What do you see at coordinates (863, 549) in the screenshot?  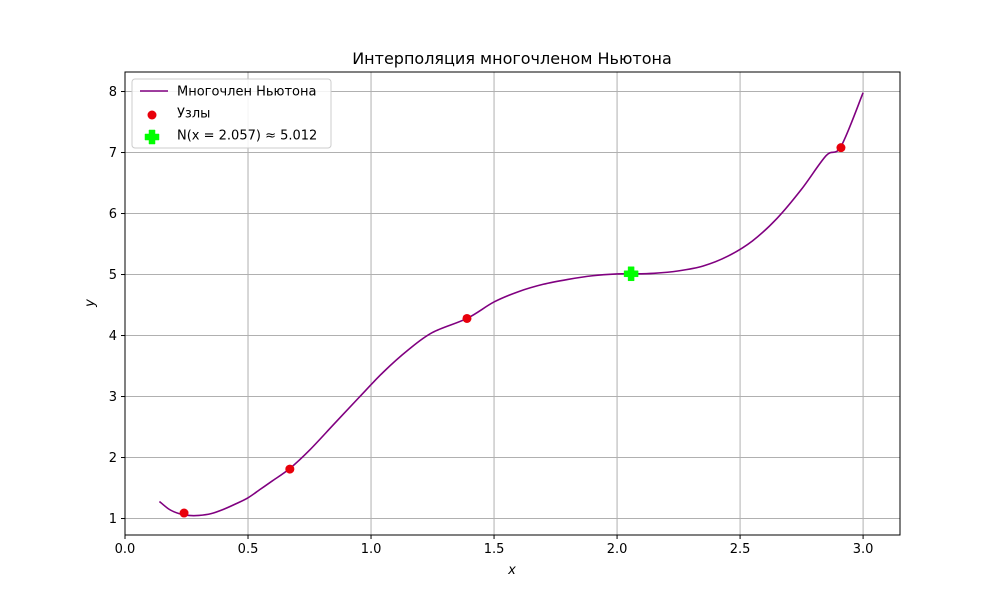 I see `x-tick-label: 3.0` at bounding box center [863, 549].